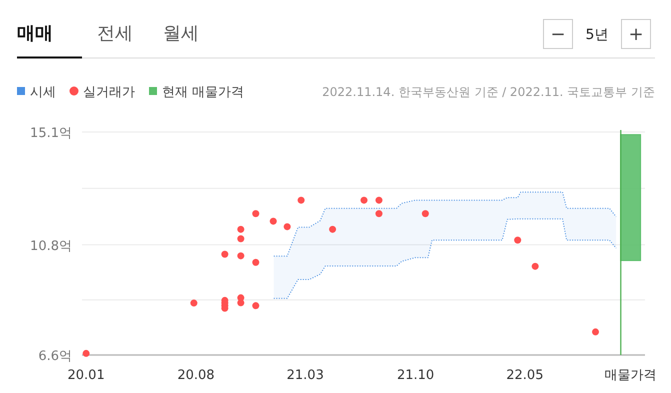 The image size is (671, 393). I want to click on text: 전세, so click(115, 33).